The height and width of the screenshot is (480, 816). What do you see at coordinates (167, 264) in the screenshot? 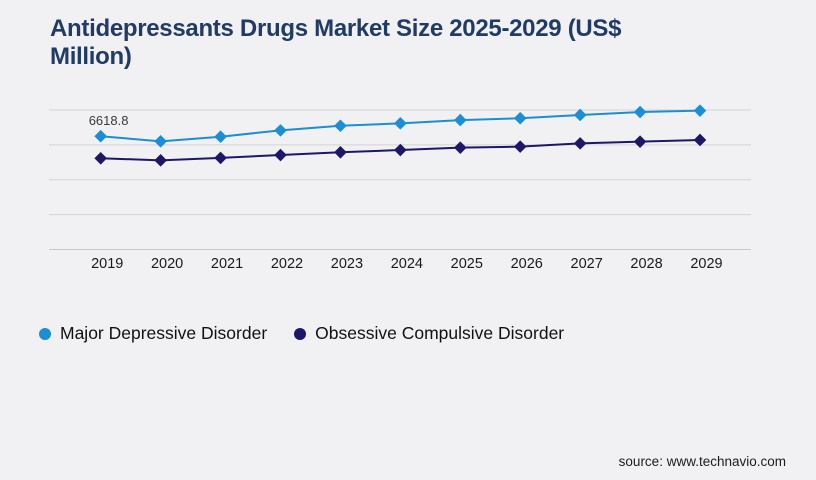
I see `x-axis-tick: 2020` at bounding box center [167, 264].